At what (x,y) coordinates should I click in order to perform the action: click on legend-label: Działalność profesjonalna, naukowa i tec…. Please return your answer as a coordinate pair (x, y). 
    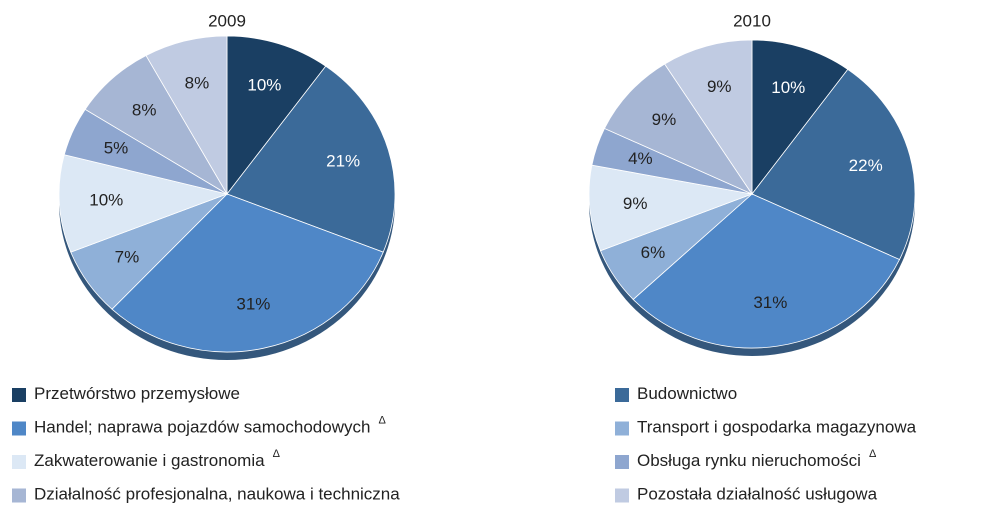
    Looking at the image, I should click on (217, 494).